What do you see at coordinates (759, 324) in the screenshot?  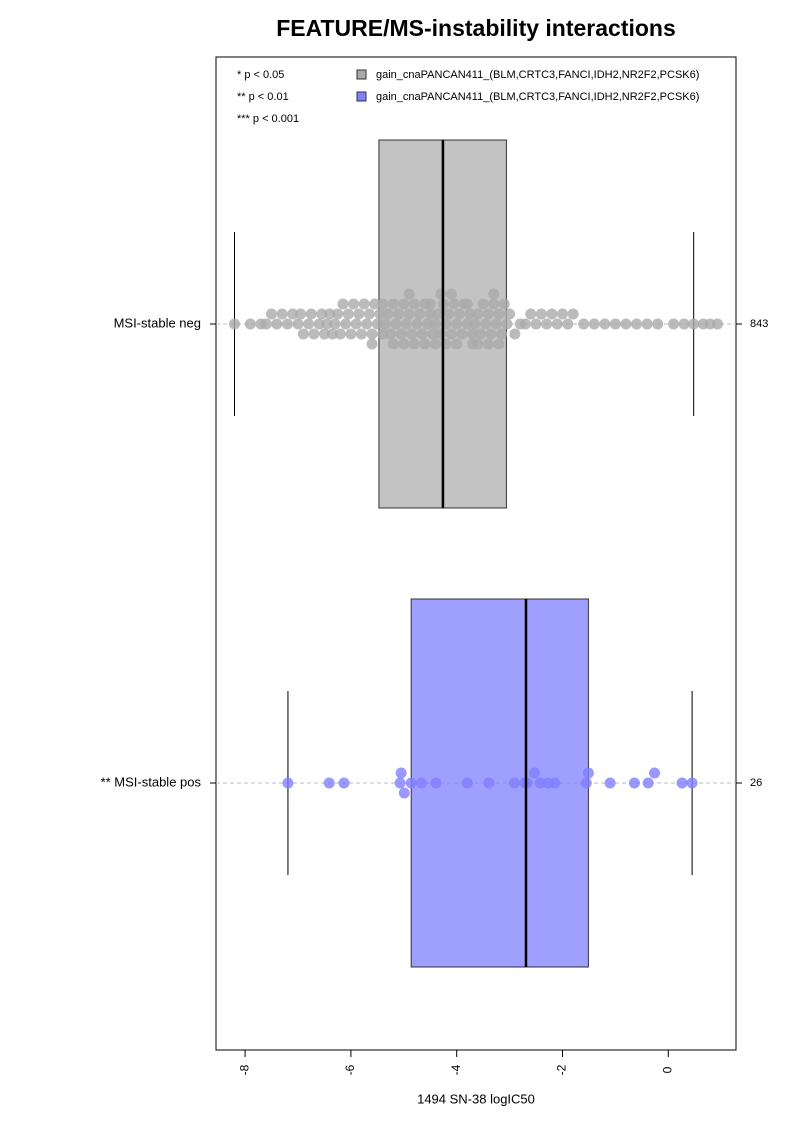 I see `count-label: 843` at bounding box center [759, 324].